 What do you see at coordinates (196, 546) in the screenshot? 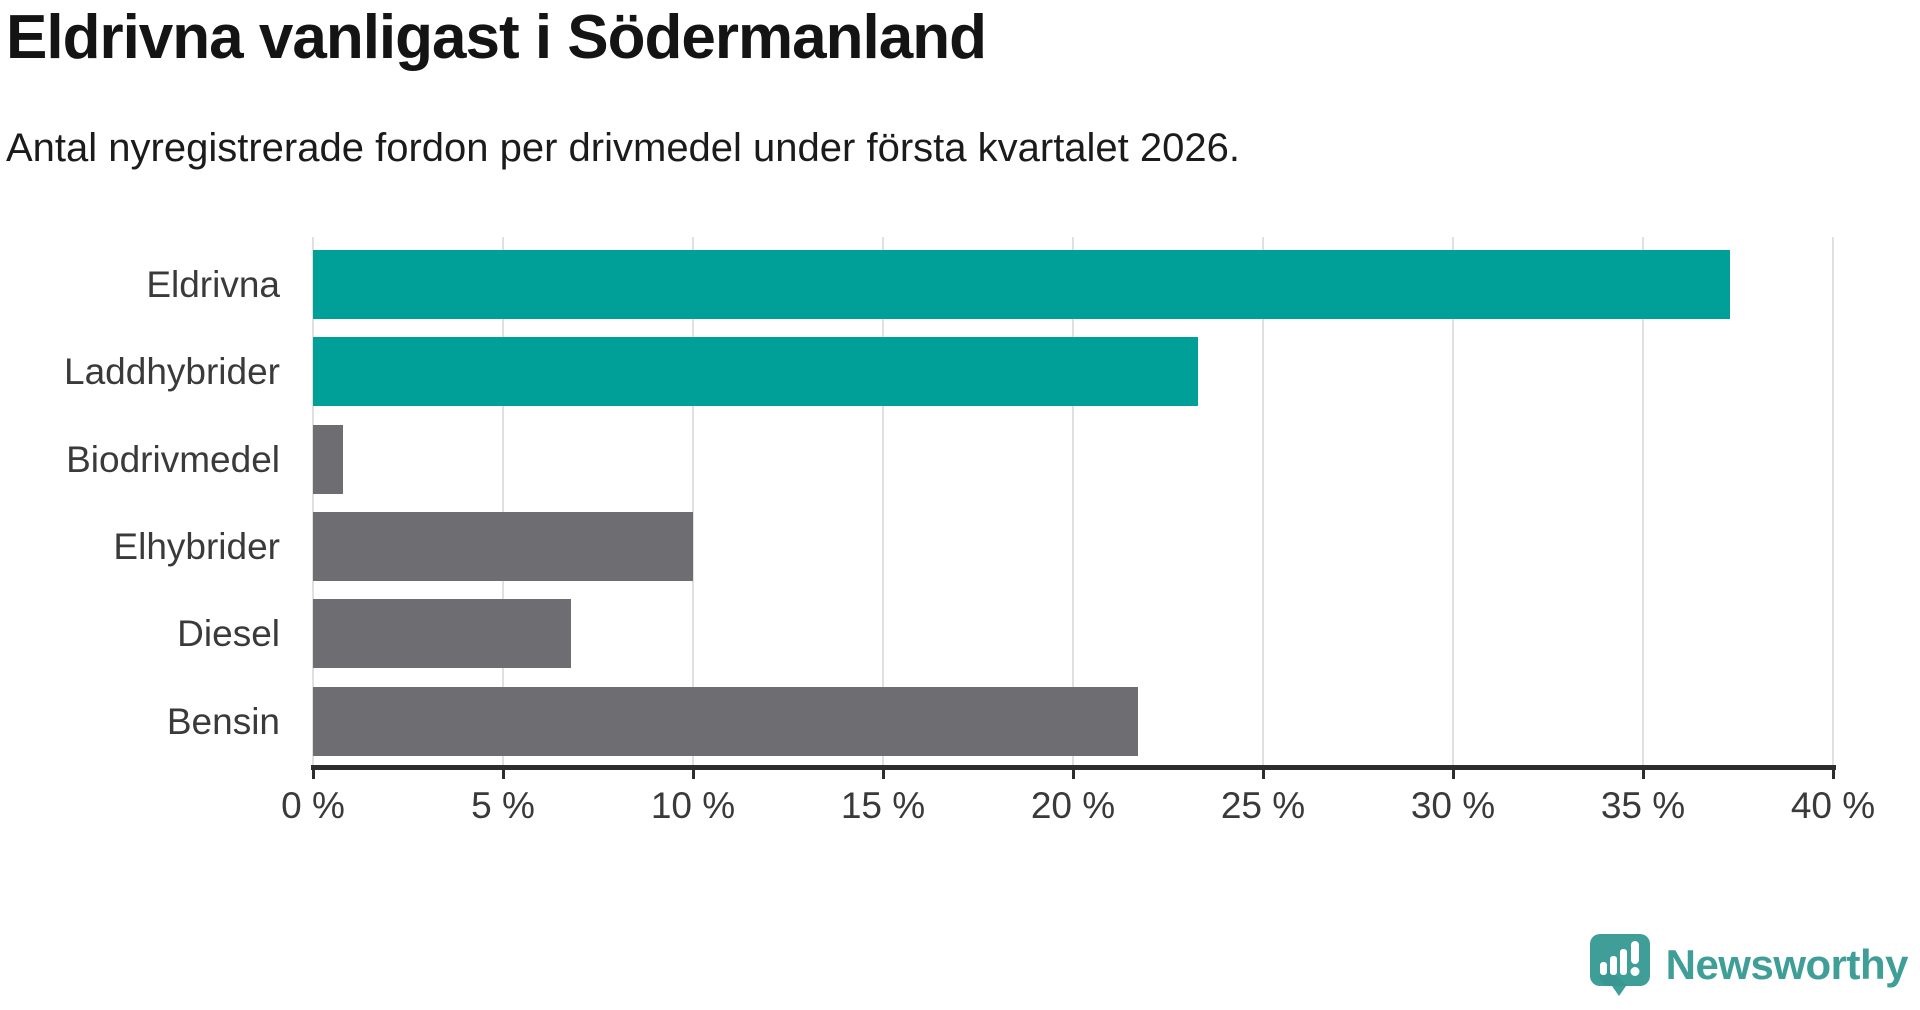
I see `category-label-elhybrider: Elhybrider` at bounding box center [196, 546].